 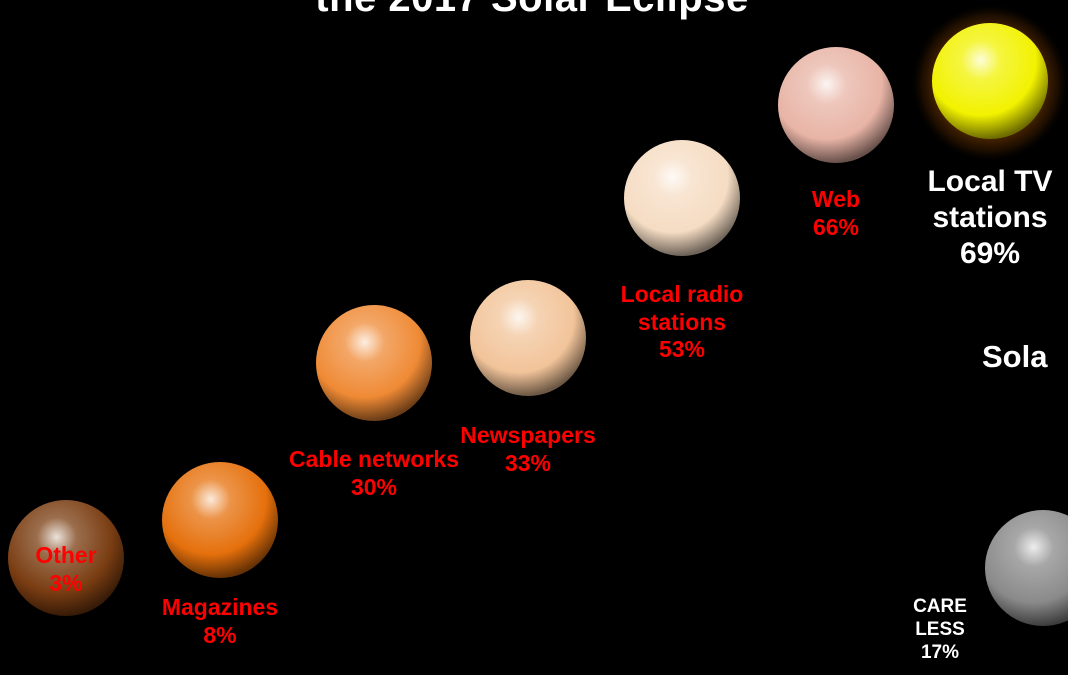 What do you see at coordinates (528, 338) in the screenshot?
I see `sphere-newspapers` at bounding box center [528, 338].